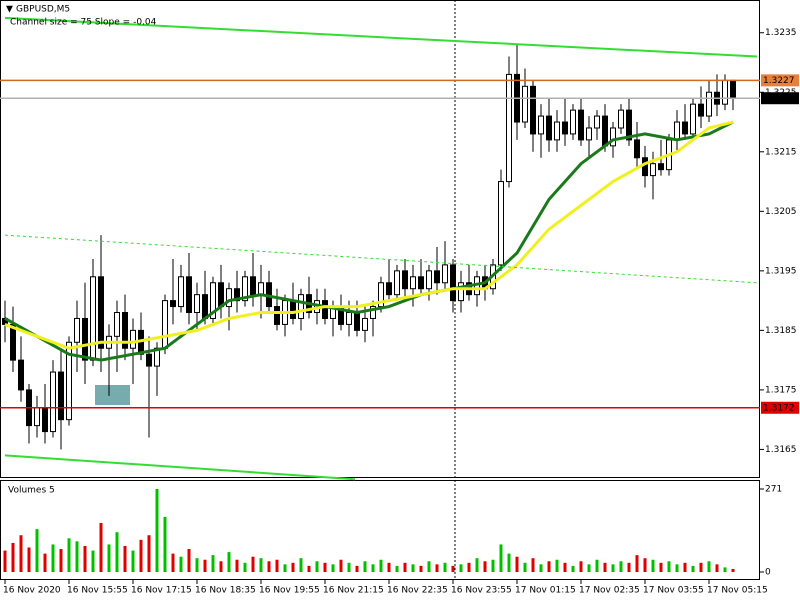 The width and height of the screenshot is (800, 600). What do you see at coordinates (781, 212) in the screenshot?
I see `y-tick-label: 1.3205` at bounding box center [781, 212].